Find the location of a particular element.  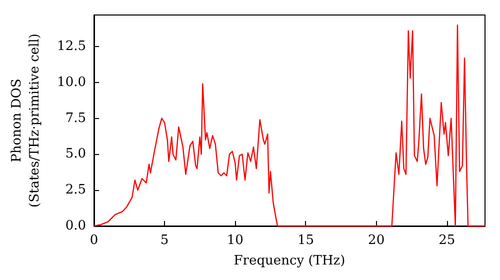

y-tick-label: 5.0 is located at coordinates (75, 154).